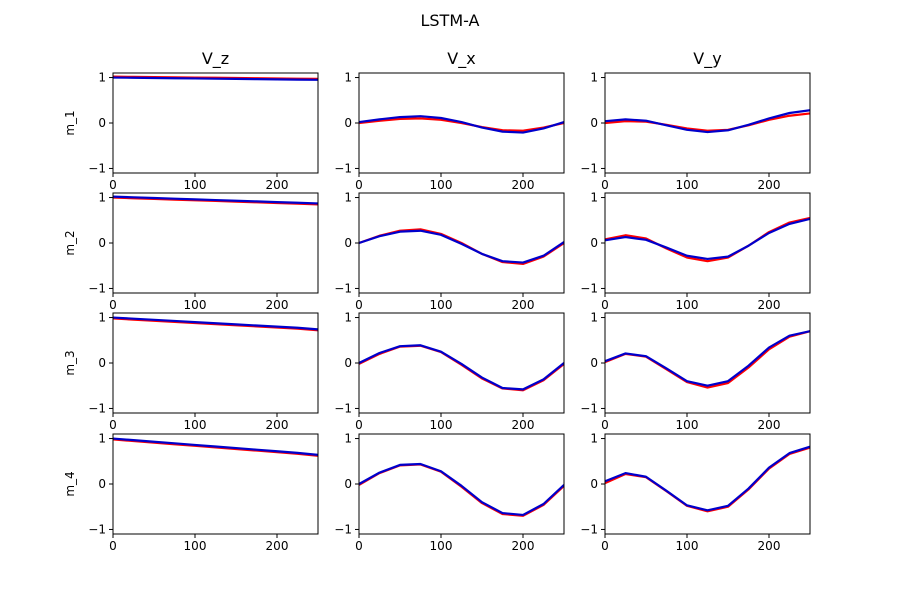 The image size is (900, 600). Describe the element at coordinates (461, 59) in the screenshot. I see `column-title: V_x` at that location.